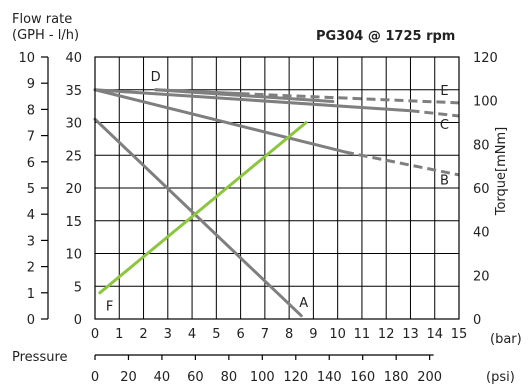 This screenshot has width=529, height=385. What do you see at coordinates (386, 334) in the screenshot?
I see `x-tick-bar-12: 12` at bounding box center [386, 334].